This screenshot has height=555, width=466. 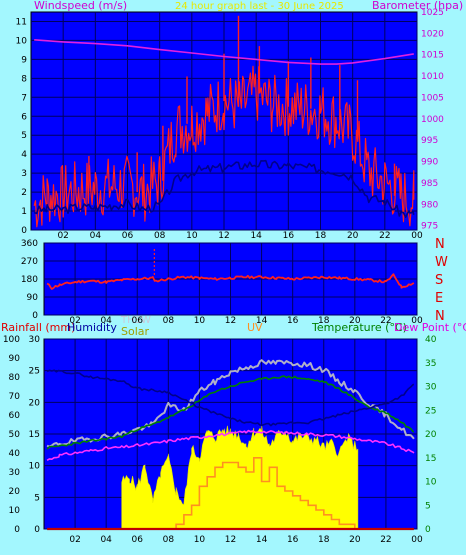 What do you see at coordinates (192, 236) in the screenshot?
I see `wind-x-tick-label: 10` at bounding box center [192, 236].